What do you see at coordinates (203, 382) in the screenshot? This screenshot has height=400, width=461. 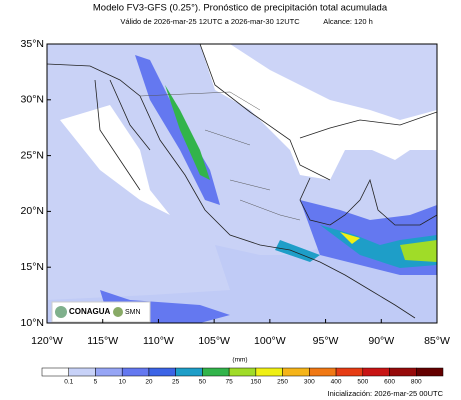 I see `colorbar-label: 50` at bounding box center [203, 382].